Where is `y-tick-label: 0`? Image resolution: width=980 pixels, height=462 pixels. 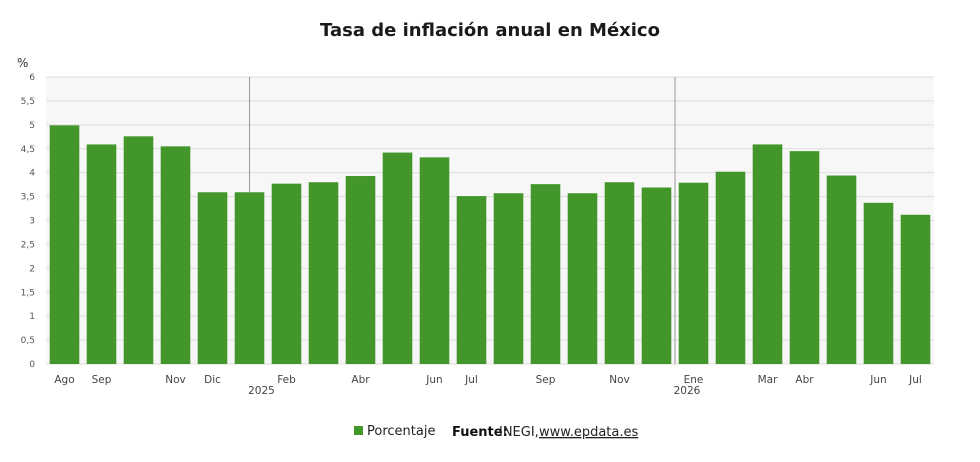 y-tick-label: 0 is located at coordinates (32, 365).